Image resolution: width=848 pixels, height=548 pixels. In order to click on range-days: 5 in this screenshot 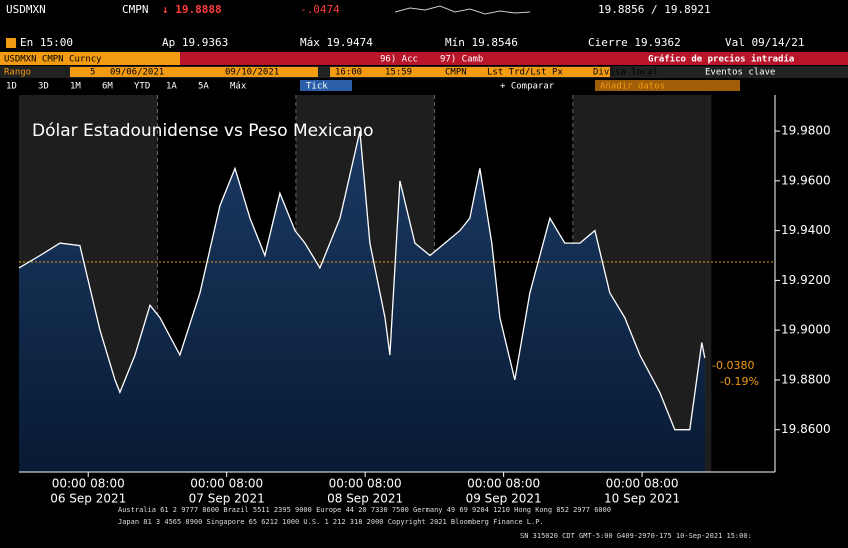, I will do `click(92, 73)`.